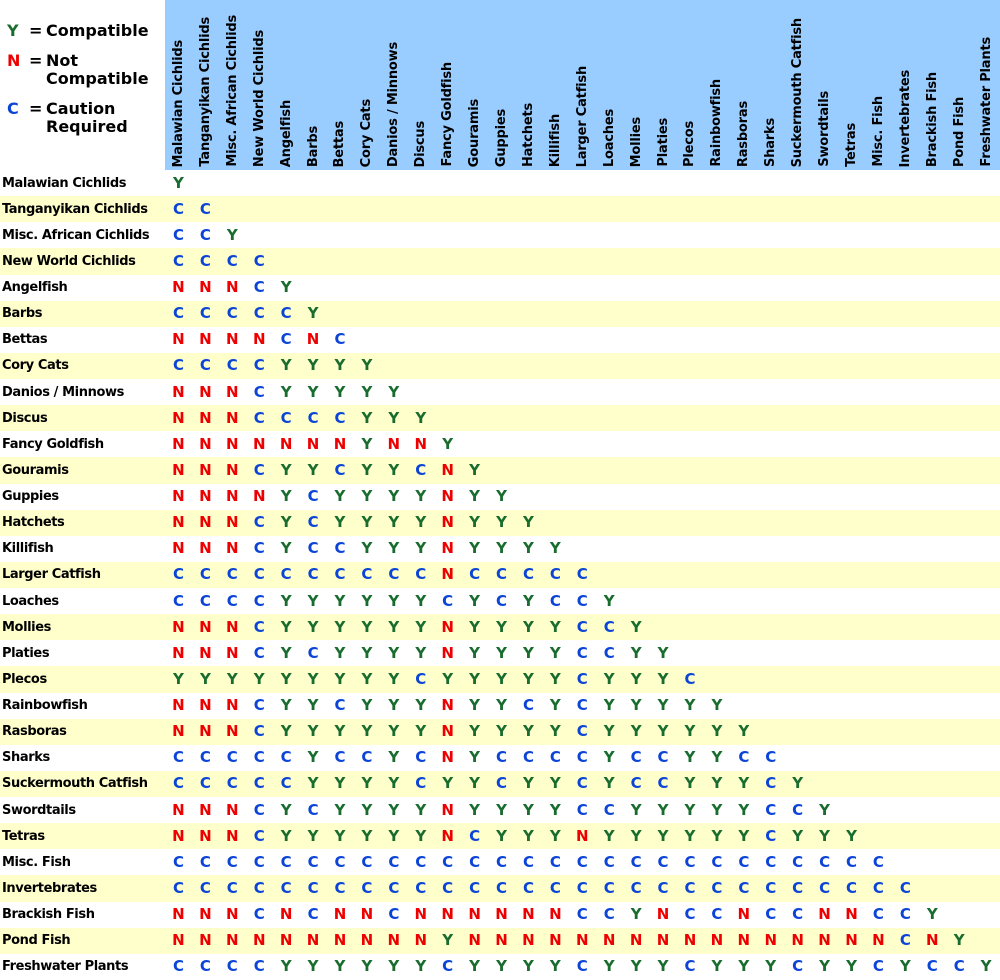 The width and height of the screenshot is (1000, 980). Describe the element at coordinates (474, 85) in the screenshot. I see `column-header: Gouramis` at that location.